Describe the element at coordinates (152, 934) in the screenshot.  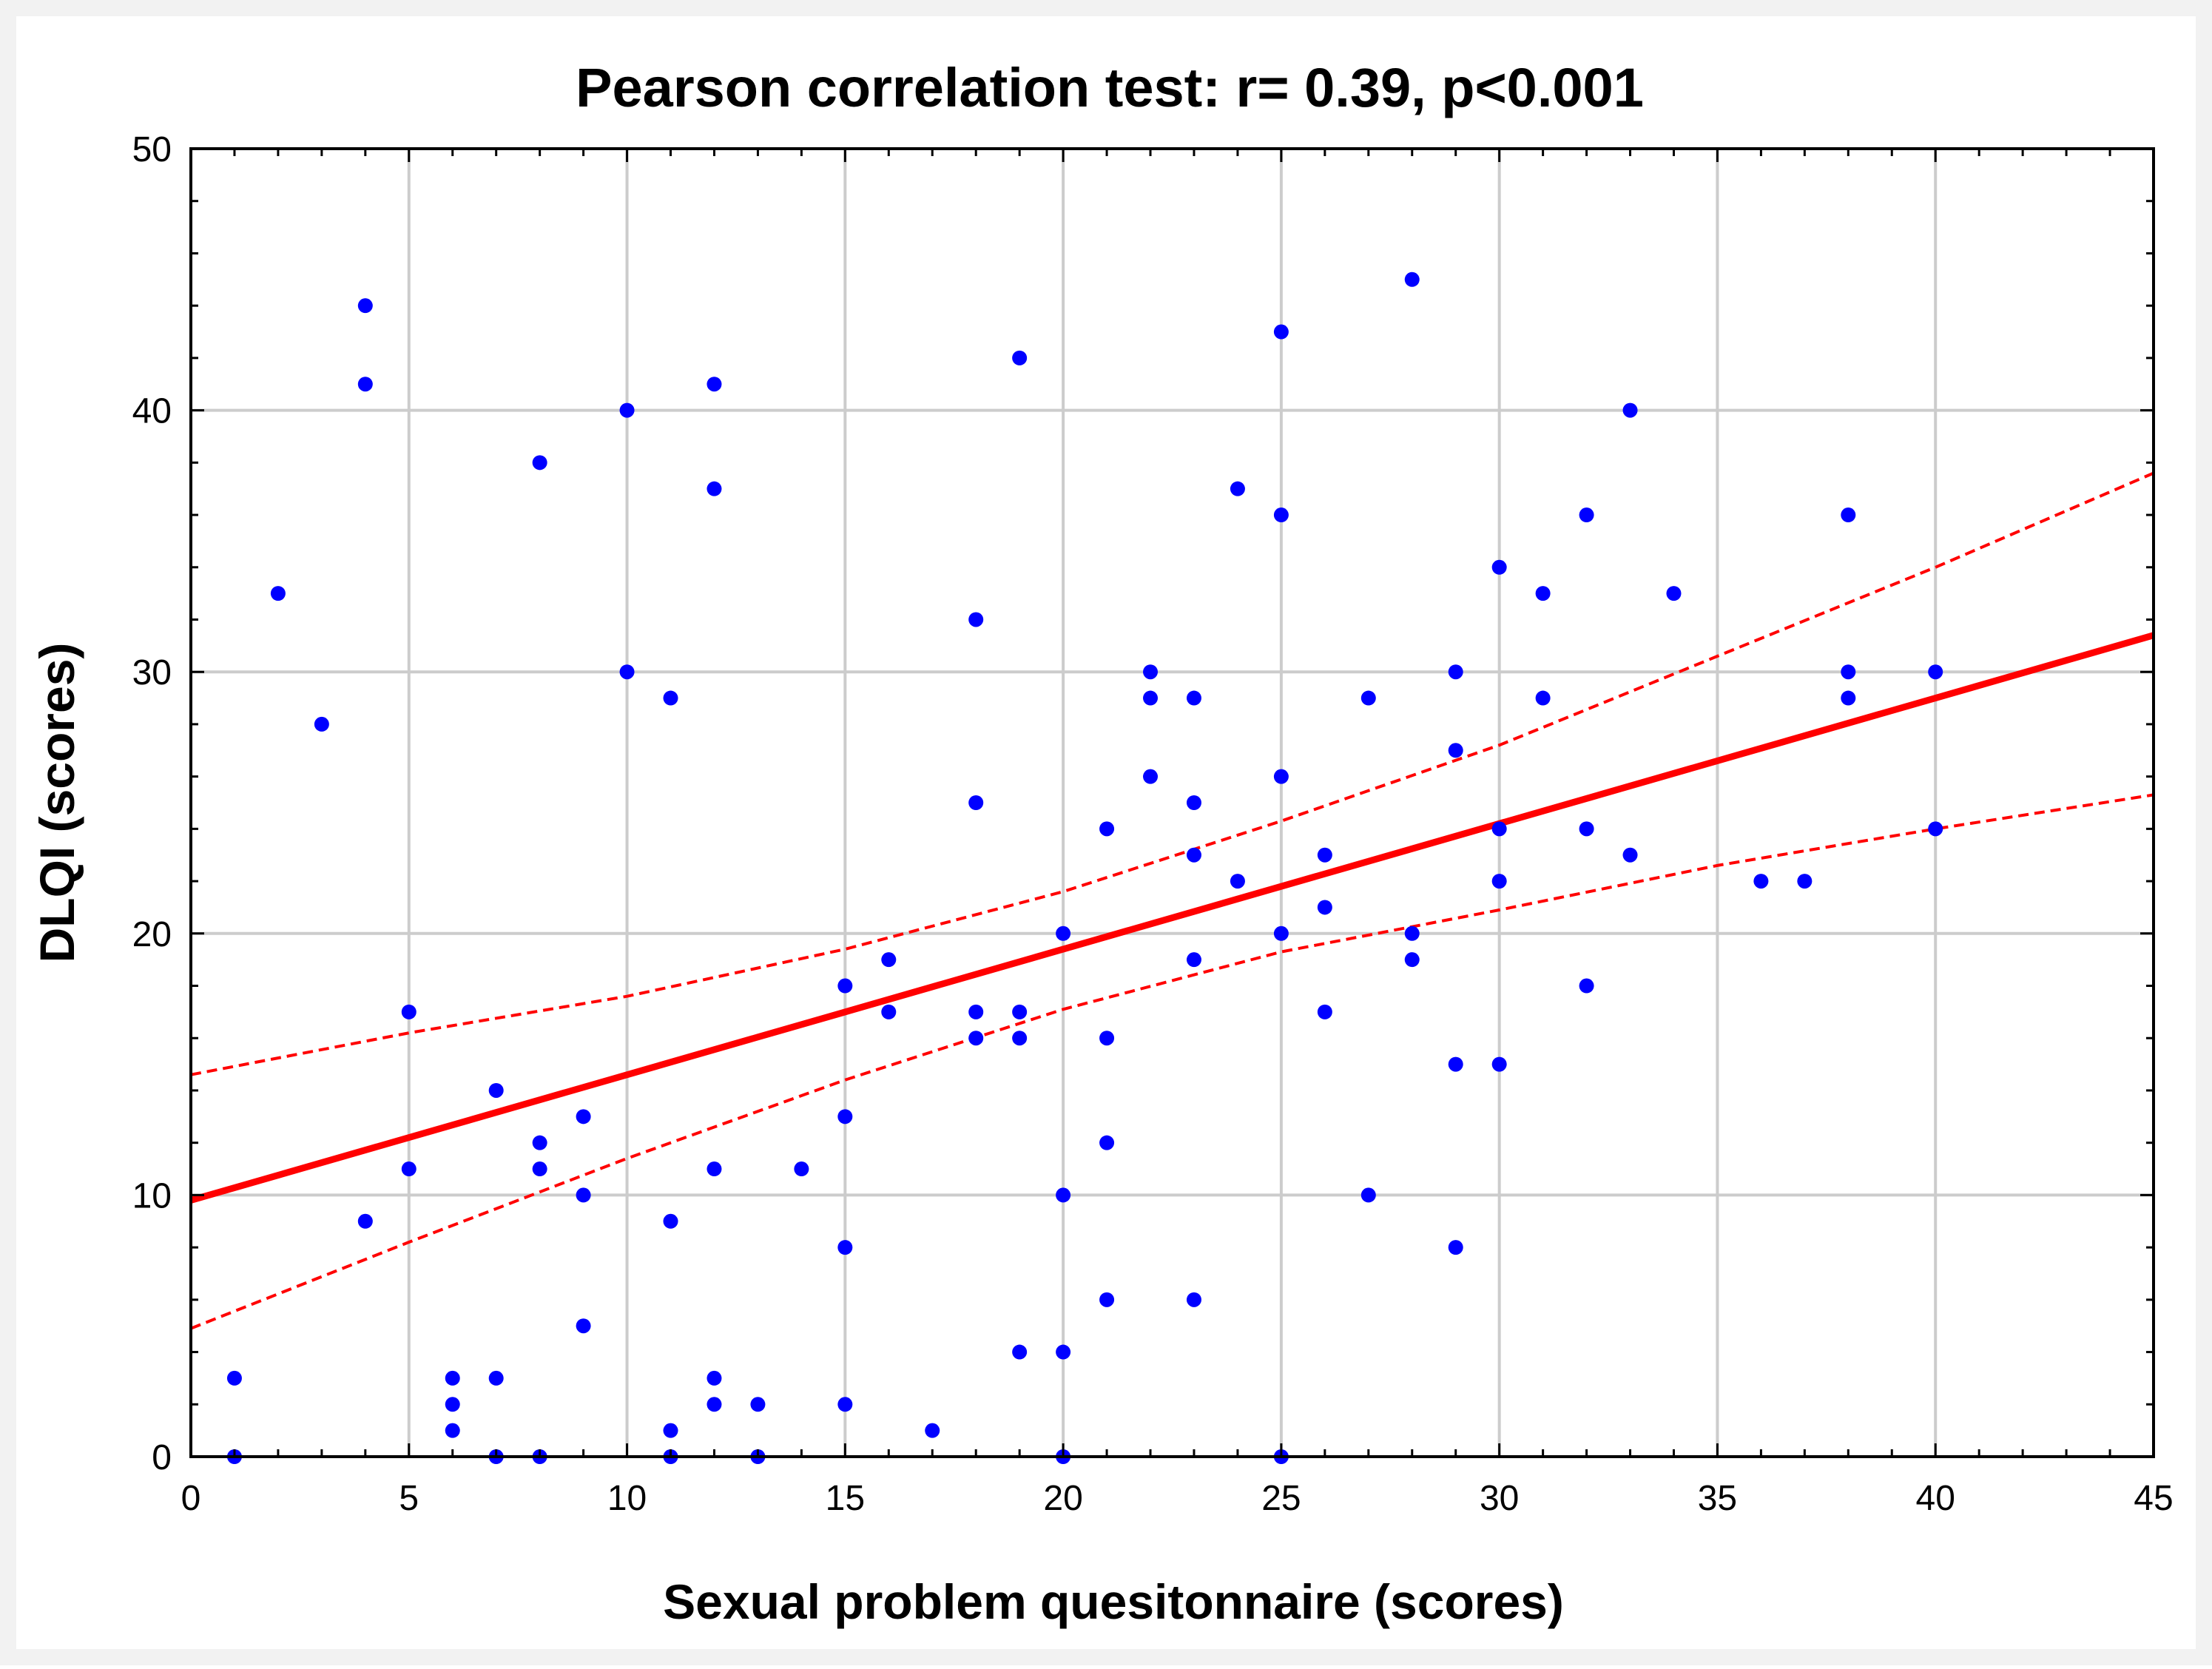
I see `y-tick-label-20: 20` at that location.